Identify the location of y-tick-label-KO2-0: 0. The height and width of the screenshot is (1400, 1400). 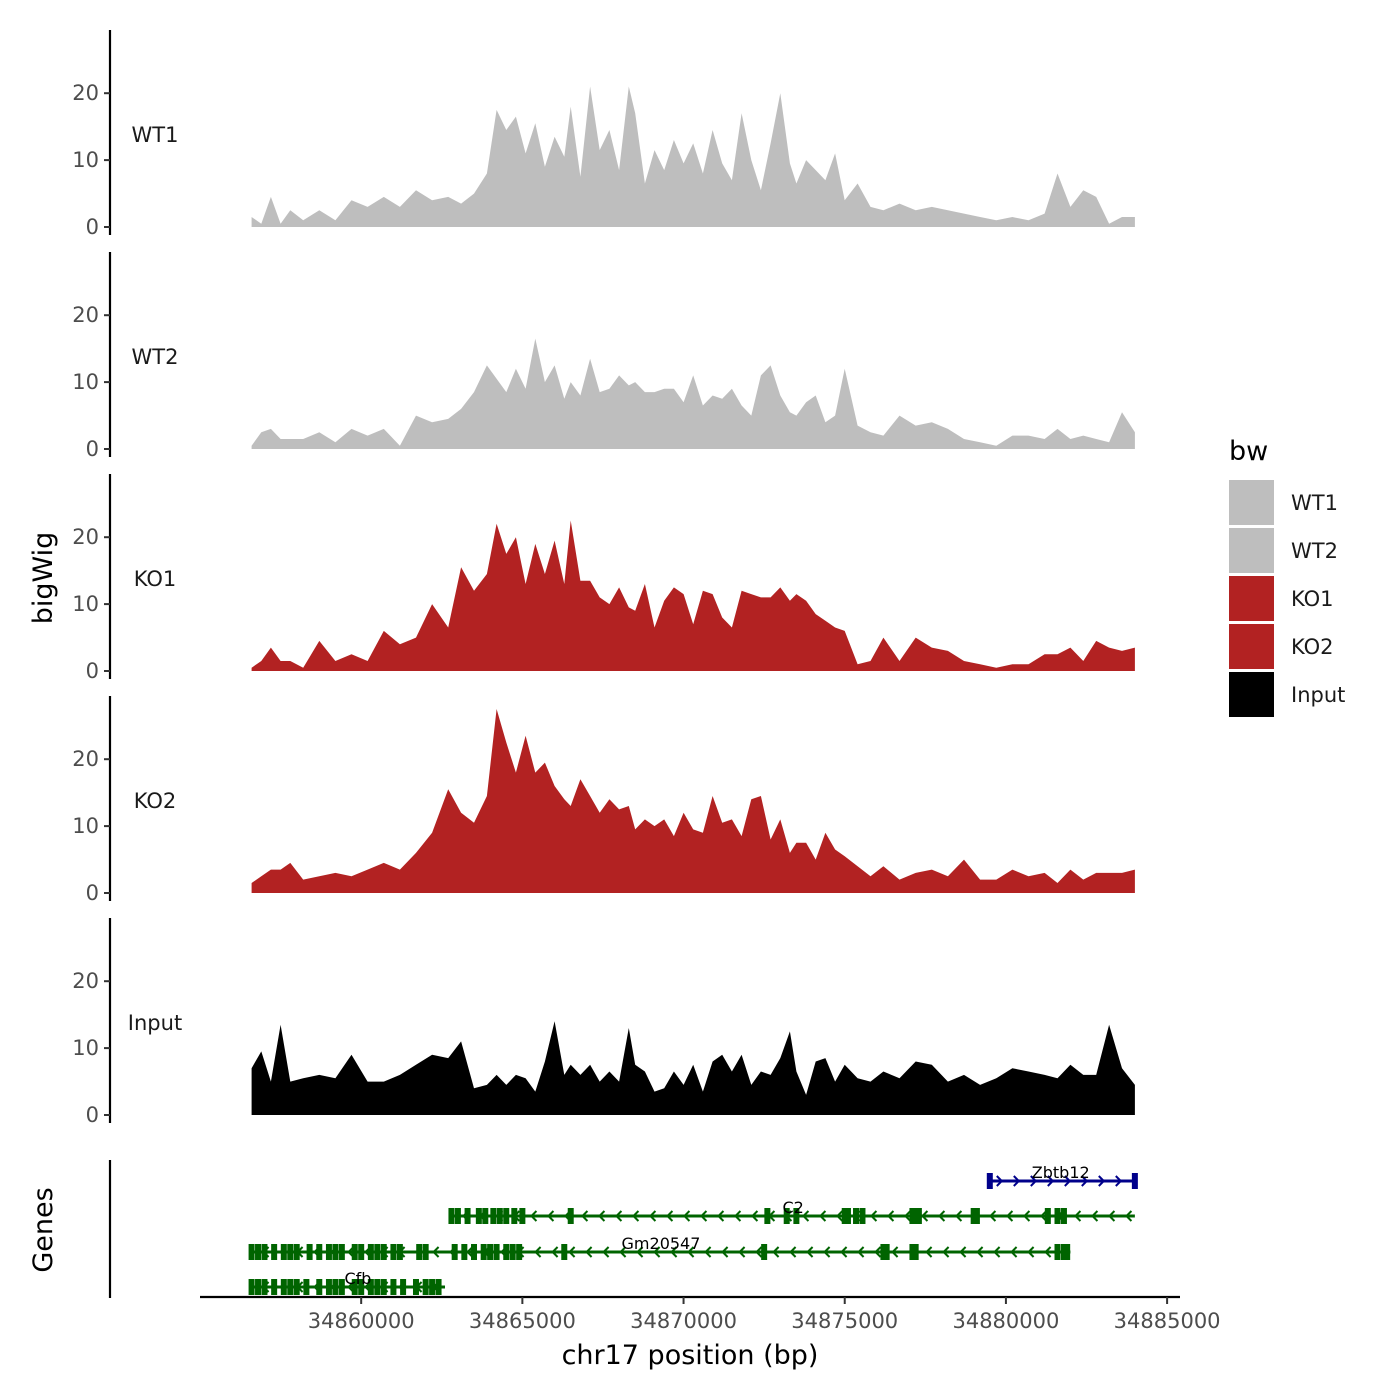
(92, 893).